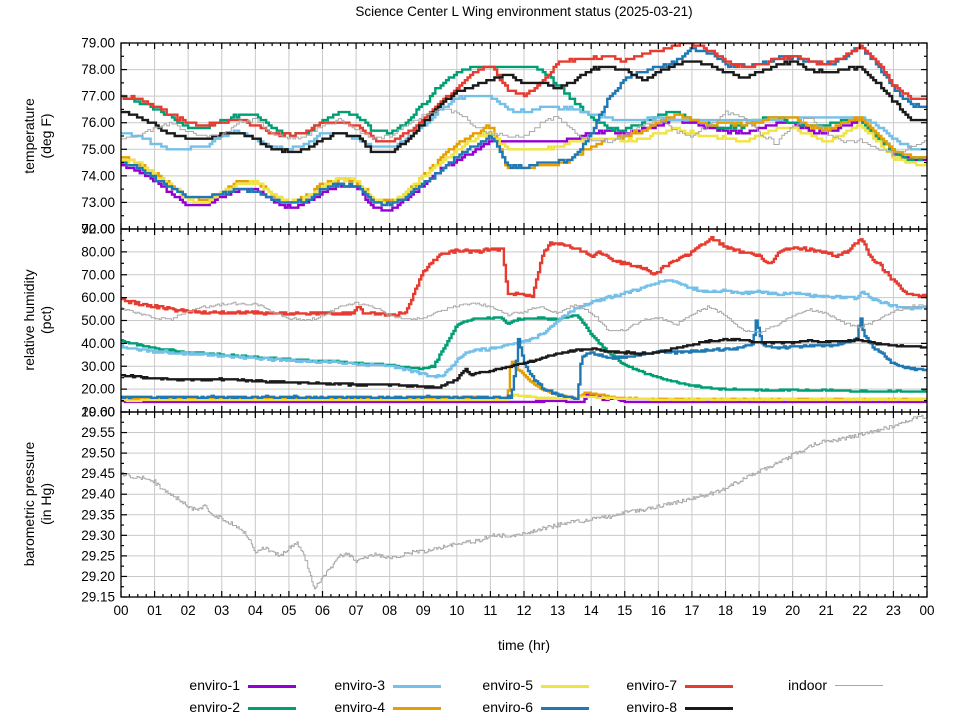 Image resolution: width=960 pixels, height=720 pixels. I want to click on x-tick-label: 05, so click(288, 610).